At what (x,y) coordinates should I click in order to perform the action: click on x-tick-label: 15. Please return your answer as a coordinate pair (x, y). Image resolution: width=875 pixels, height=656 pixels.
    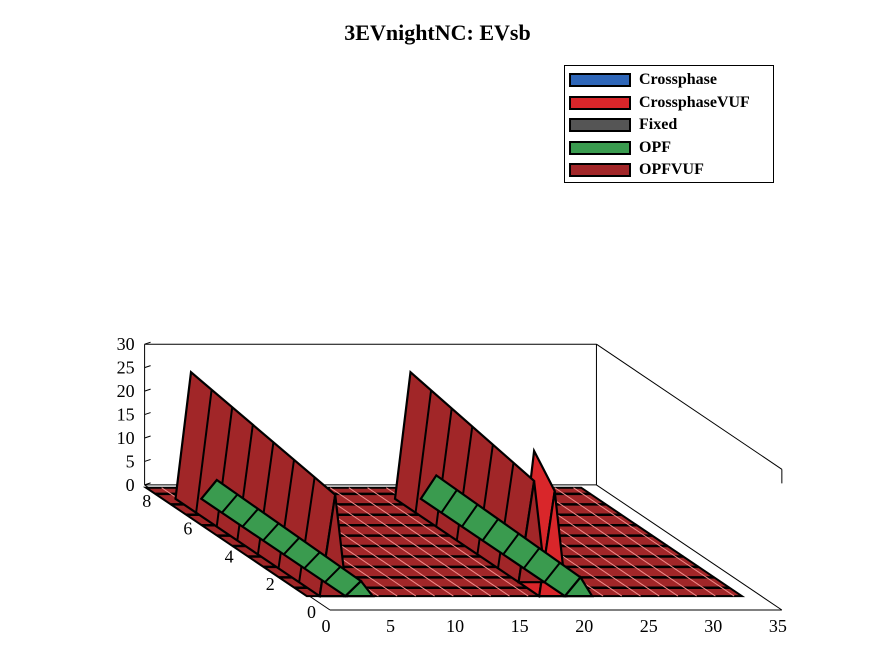
    Looking at the image, I should click on (520, 626).